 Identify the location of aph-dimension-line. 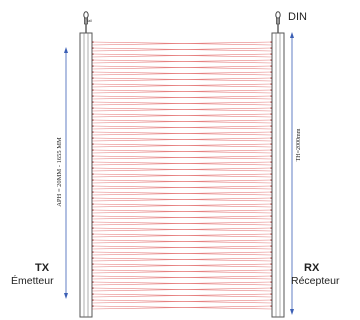
(66, 173).